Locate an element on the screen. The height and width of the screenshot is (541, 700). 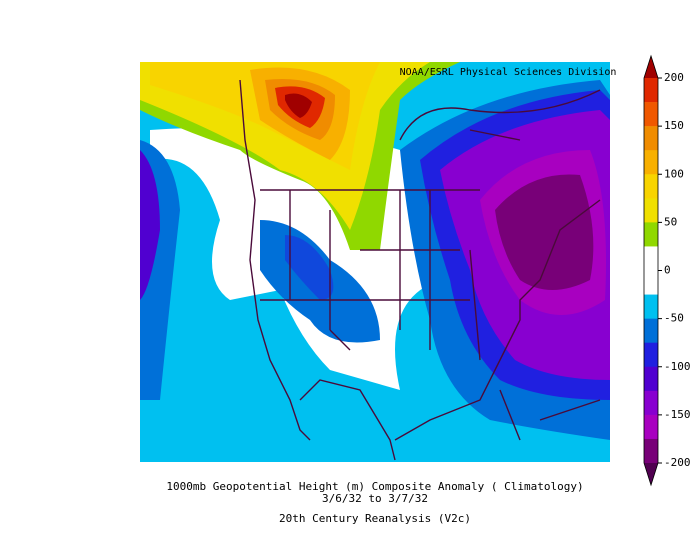
colorbar-tick-label: 100 is located at coordinates (674, 173).